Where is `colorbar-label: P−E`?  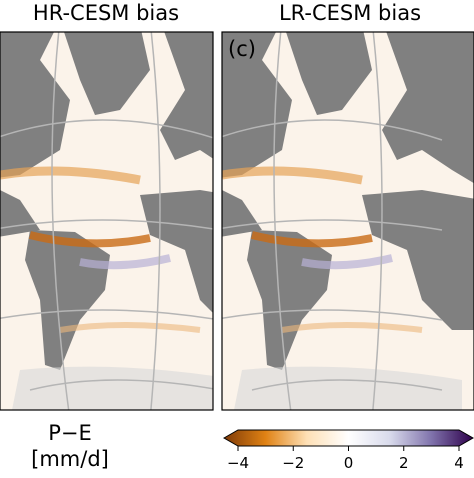
colorbar-label: P−E is located at coordinates (70, 433).